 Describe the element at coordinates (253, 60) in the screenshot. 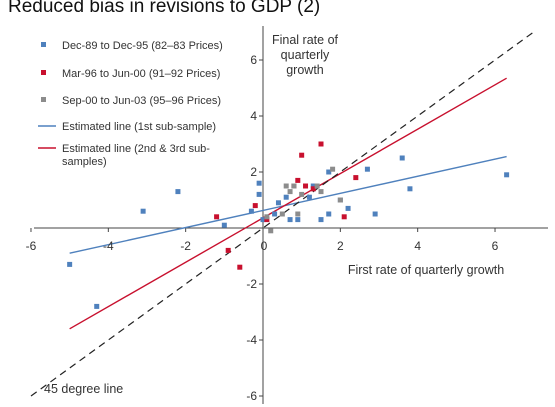

I see `y-tick-label: 6` at that location.